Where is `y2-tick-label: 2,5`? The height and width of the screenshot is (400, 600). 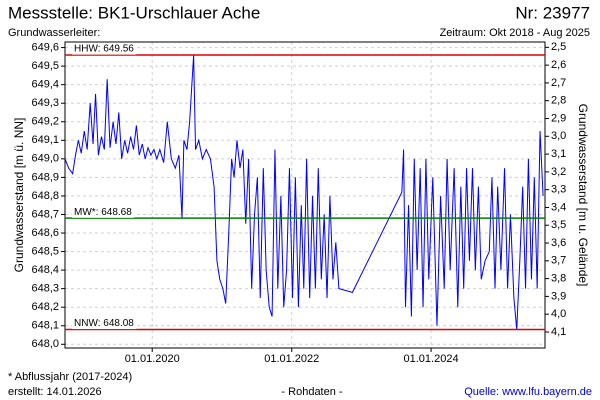
y2-tick-label: 2,5 is located at coordinates (558, 47).